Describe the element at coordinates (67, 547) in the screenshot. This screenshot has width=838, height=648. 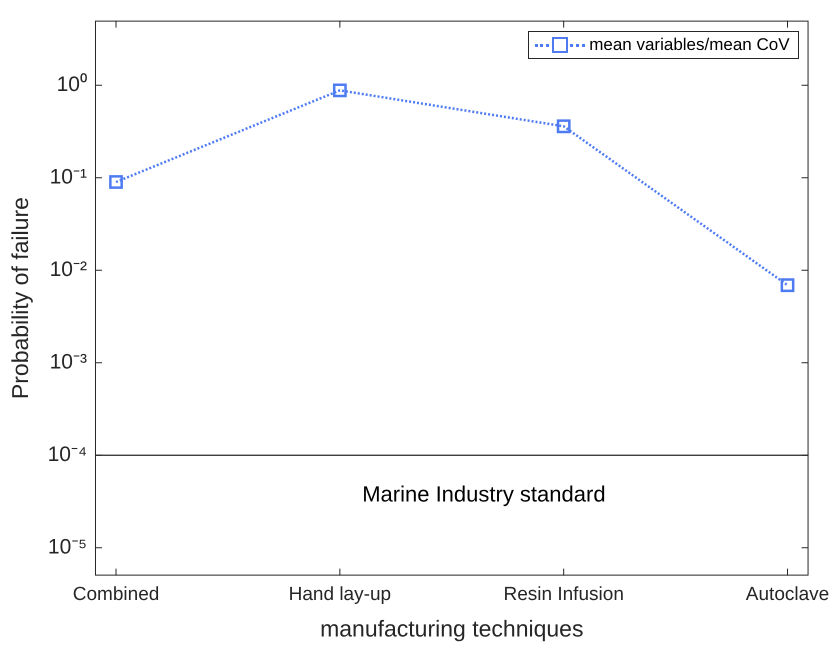
I see `y-tick-label: 10⁻⁵` at that location.